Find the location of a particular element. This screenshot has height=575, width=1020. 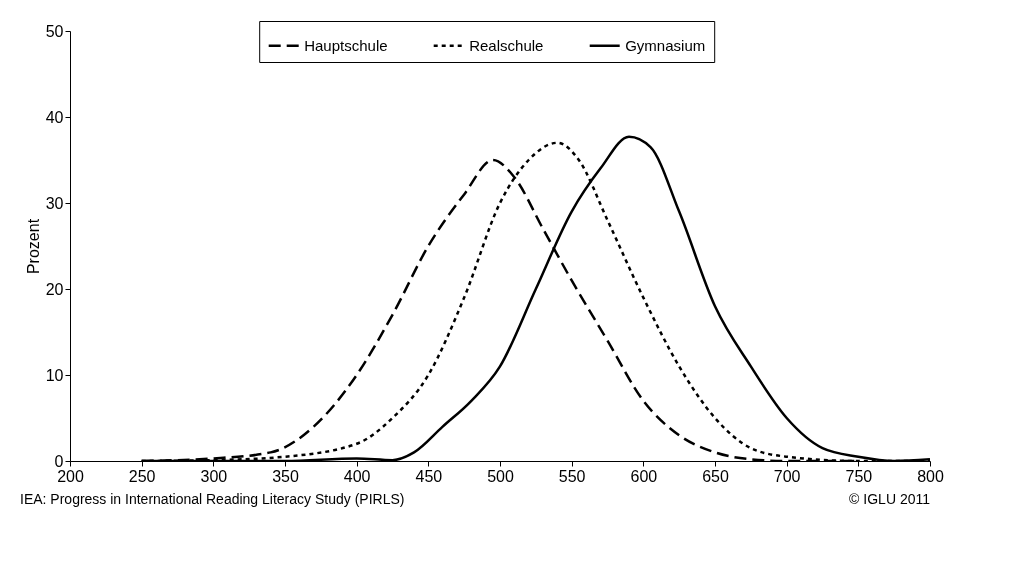

y-tick-label: 30 is located at coordinates (54, 203).